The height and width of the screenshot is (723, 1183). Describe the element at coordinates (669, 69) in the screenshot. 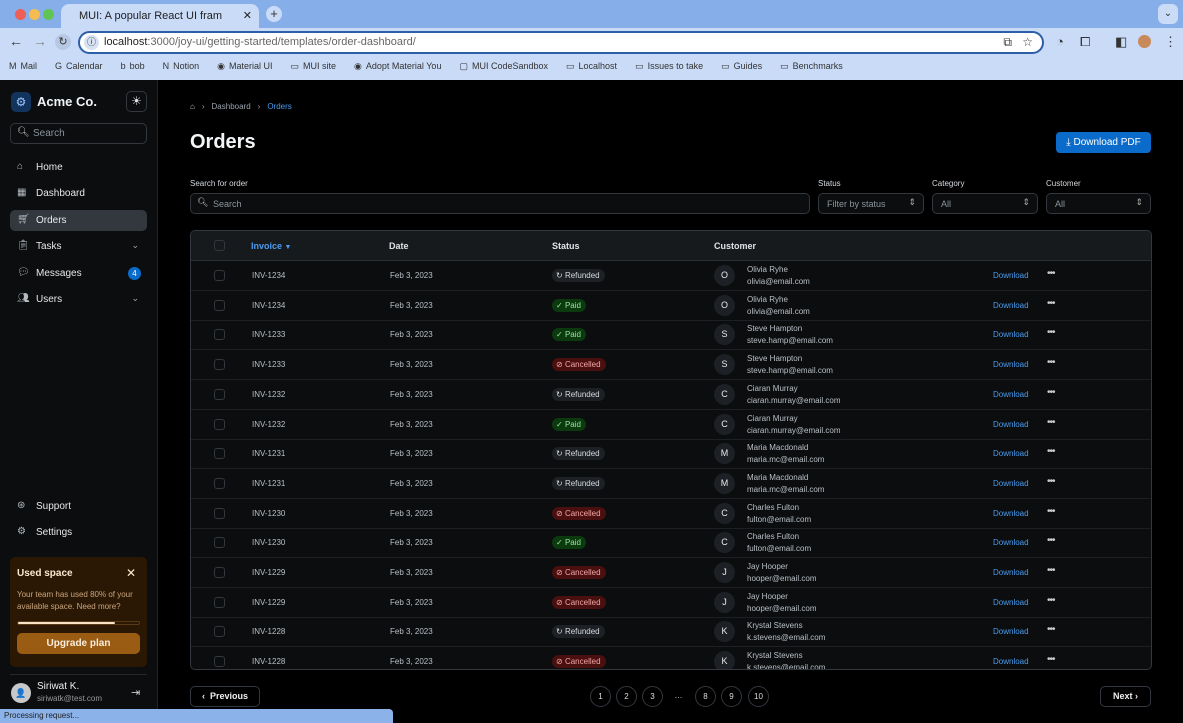

I see `bookmark-item: ▭ Issues to take` at that location.